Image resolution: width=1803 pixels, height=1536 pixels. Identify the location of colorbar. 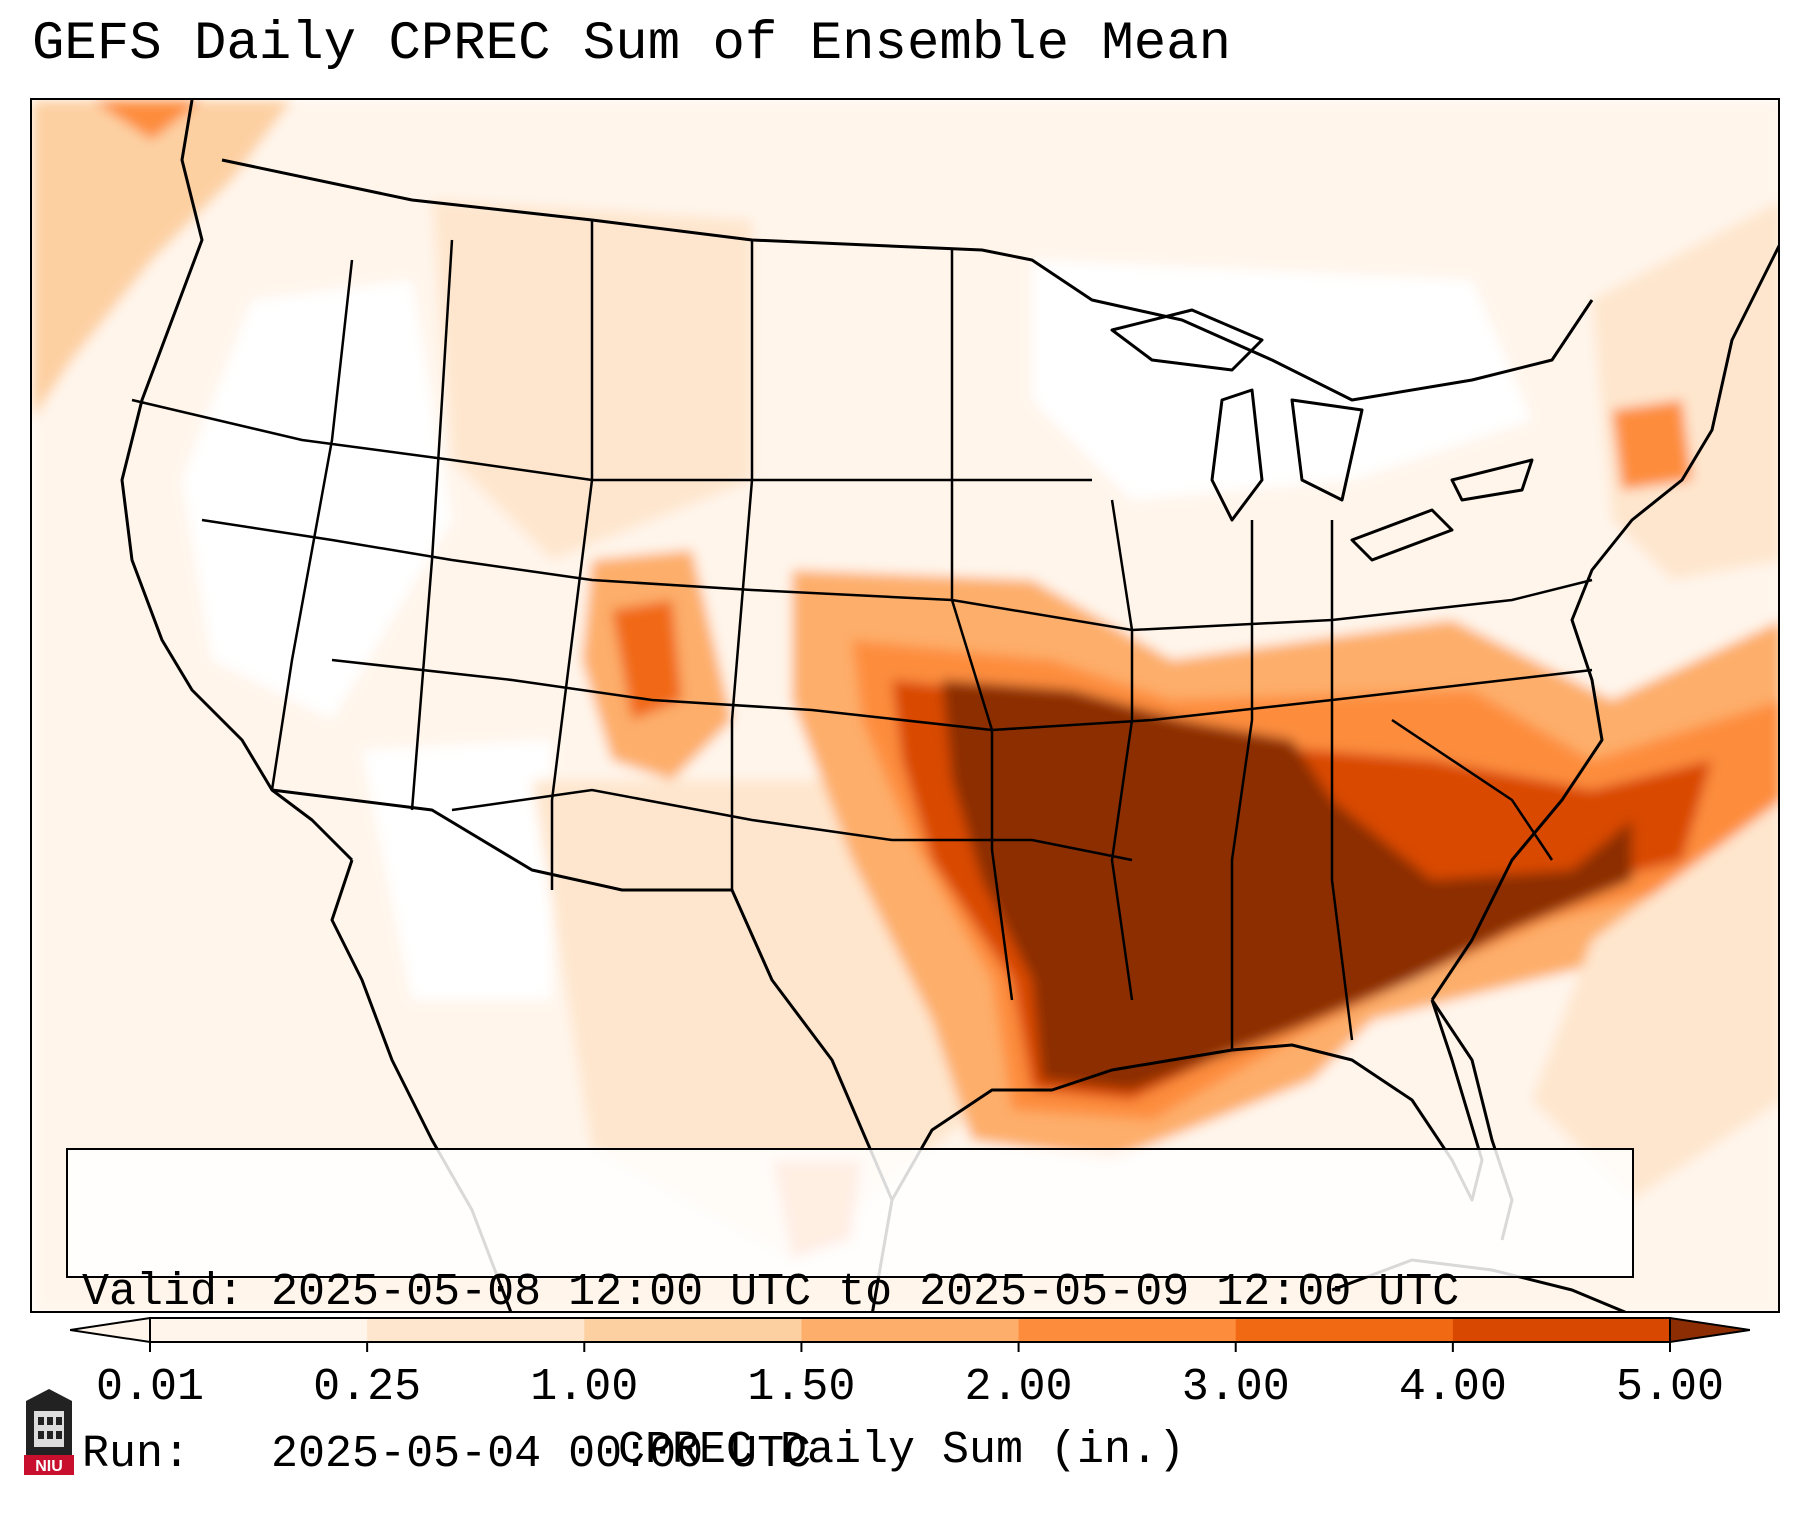
(910, 1334).